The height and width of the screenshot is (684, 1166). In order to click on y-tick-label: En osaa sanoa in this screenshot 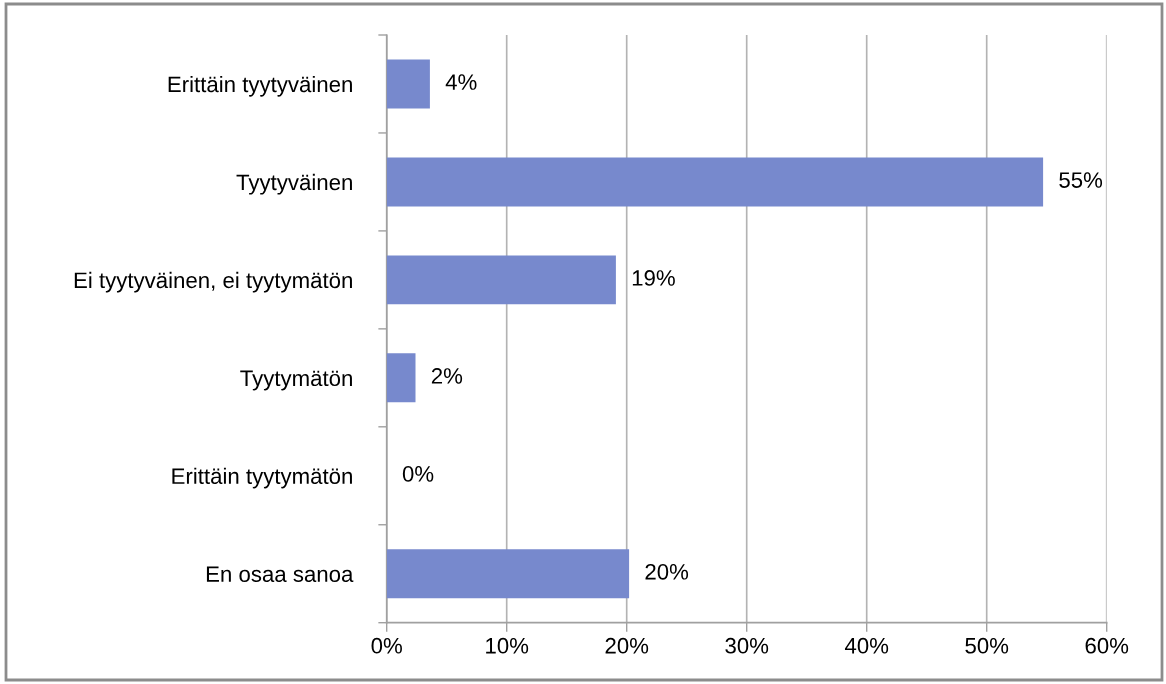, I will do `click(280, 574)`.